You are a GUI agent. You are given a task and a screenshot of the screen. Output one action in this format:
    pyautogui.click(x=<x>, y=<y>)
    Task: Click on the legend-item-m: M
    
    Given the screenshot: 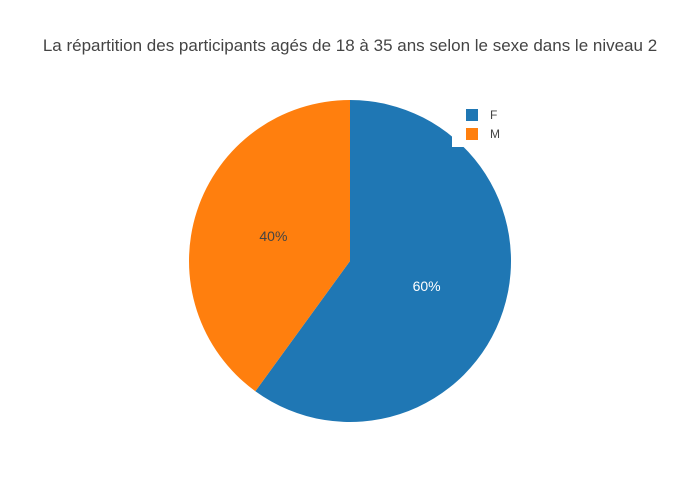 What is the action you would take?
    pyautogui.click(x=502, y=133)
    